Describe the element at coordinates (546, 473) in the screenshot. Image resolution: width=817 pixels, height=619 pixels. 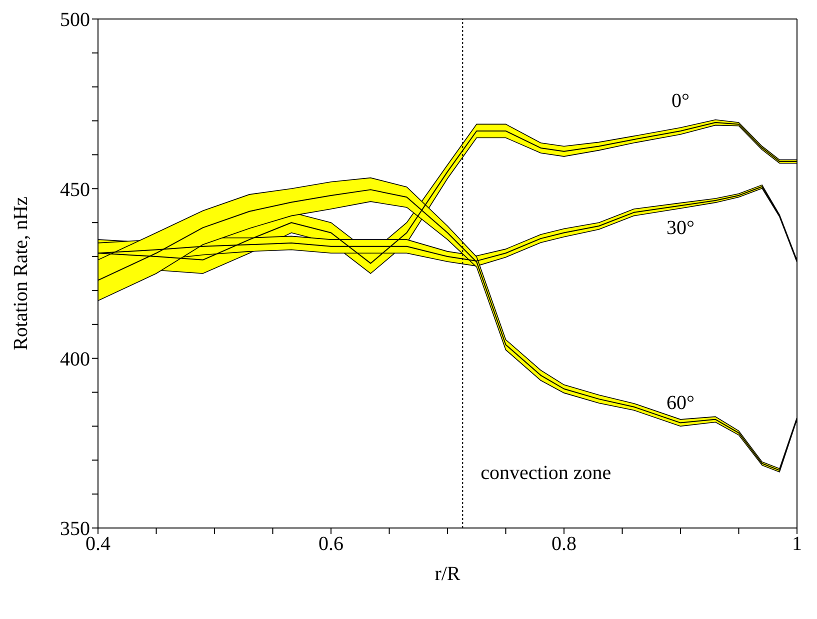
I see `annotation: convection zone` at that location.